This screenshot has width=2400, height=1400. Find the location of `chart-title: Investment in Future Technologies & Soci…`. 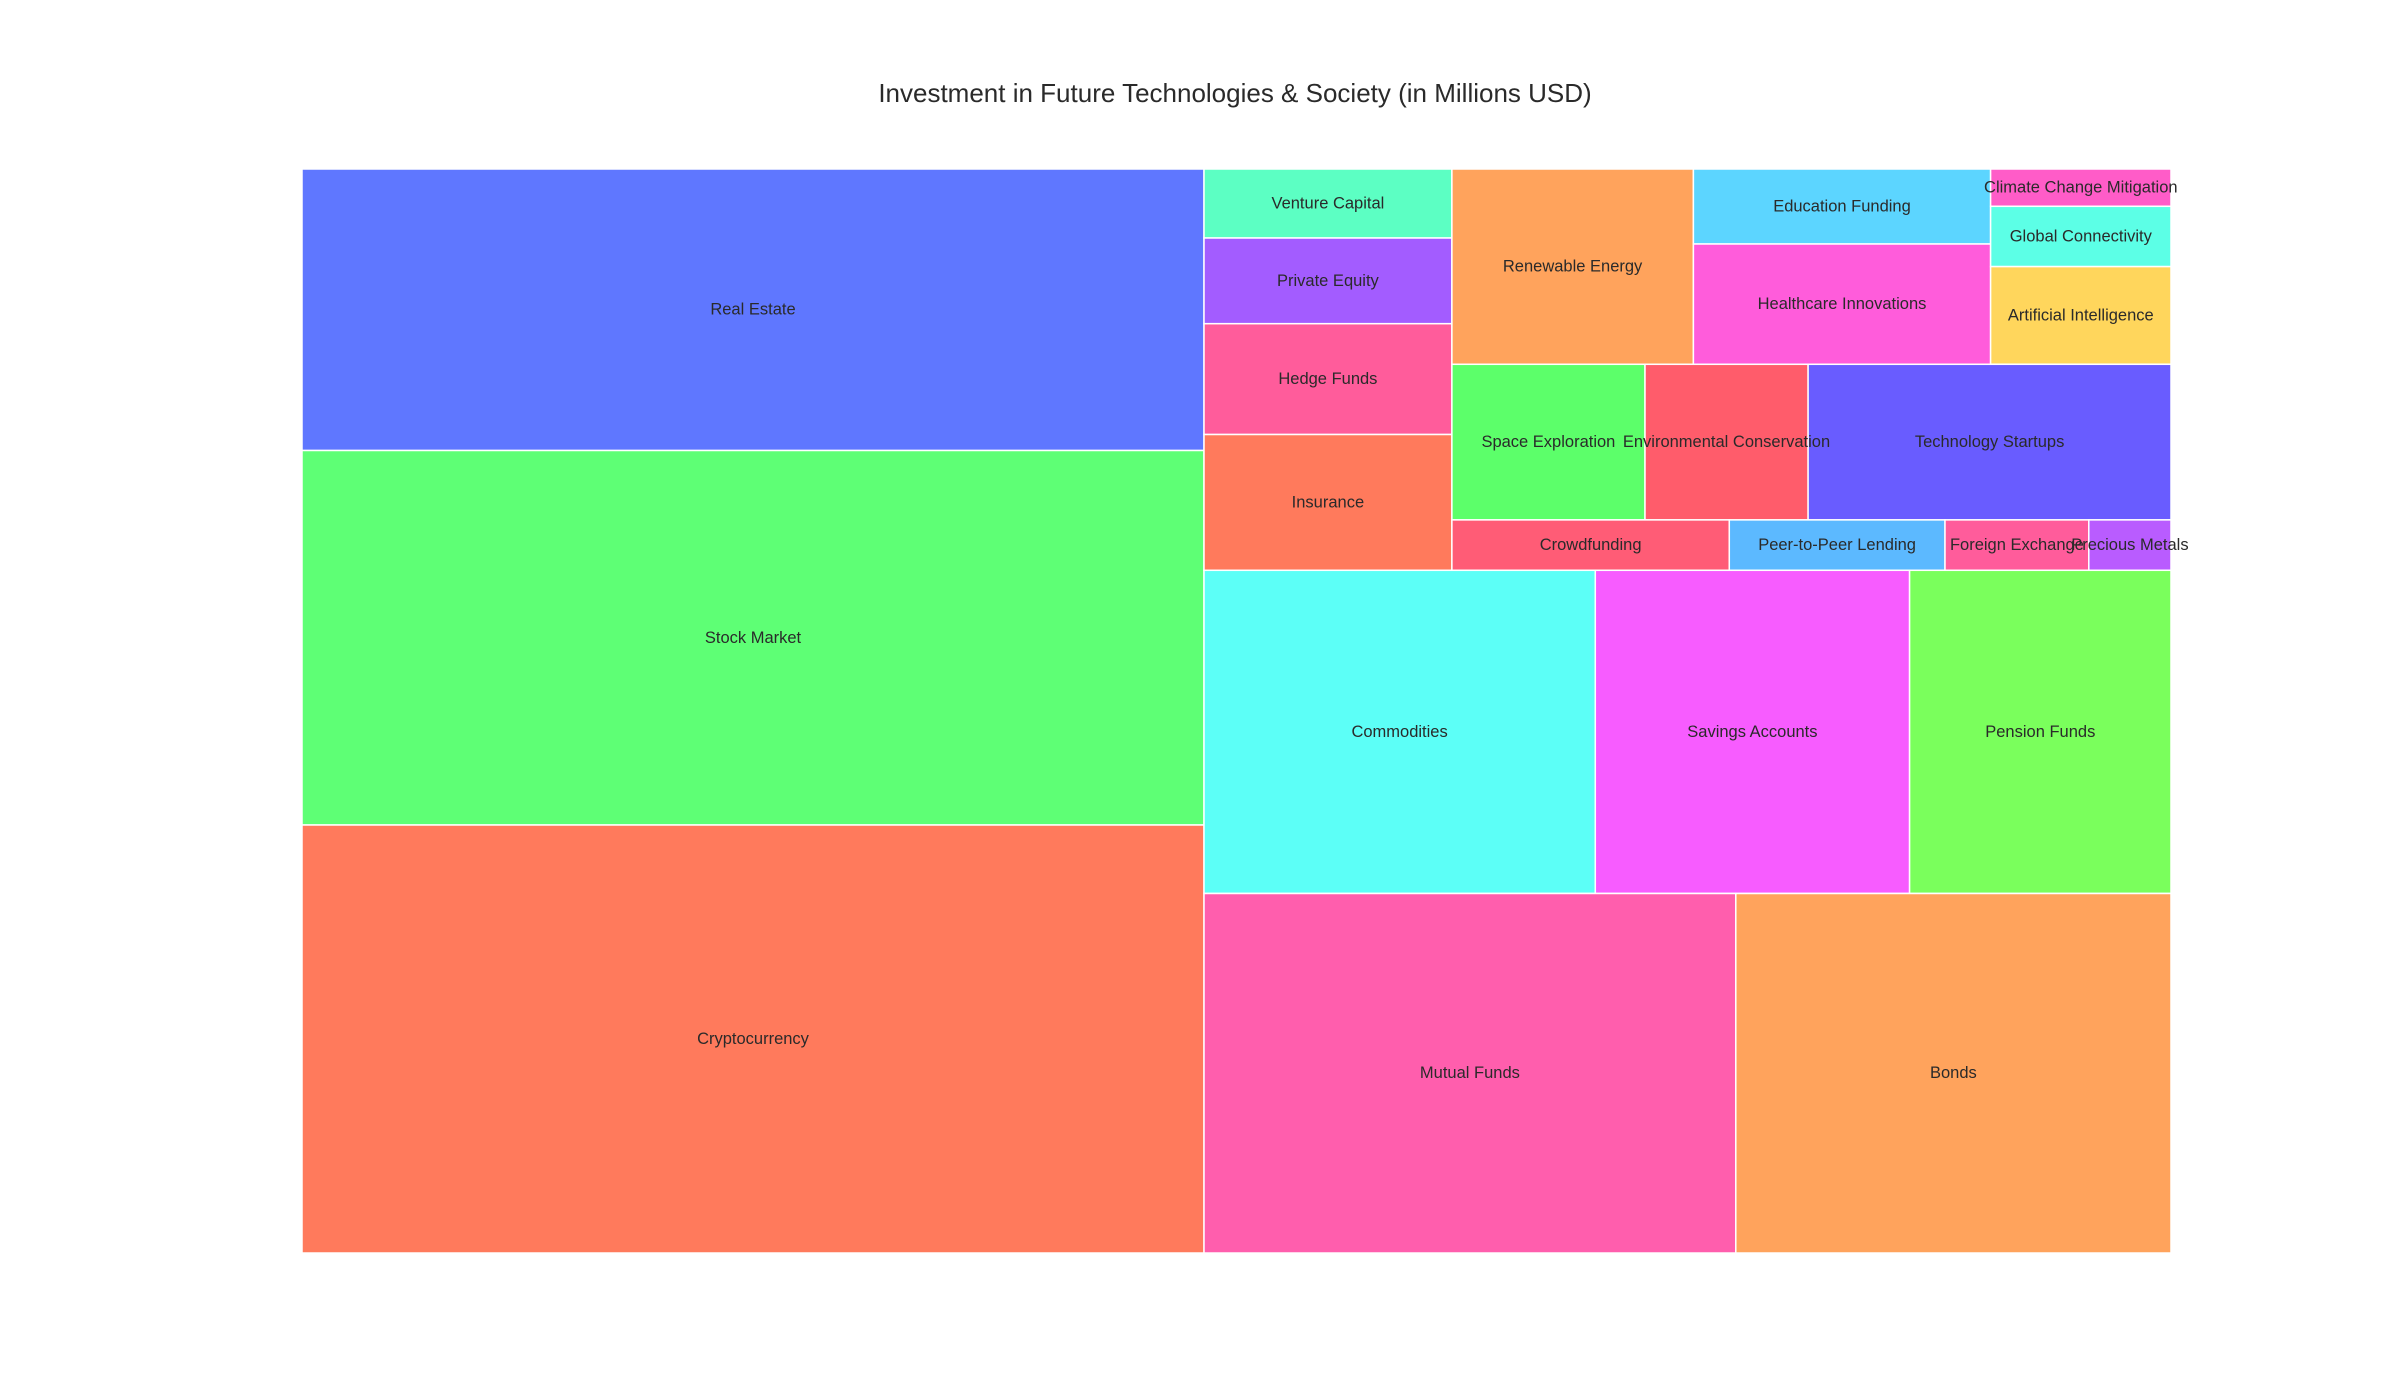

chart-title: Investment in Future Technologies & Soci… is located at coordinates (1235, 93).